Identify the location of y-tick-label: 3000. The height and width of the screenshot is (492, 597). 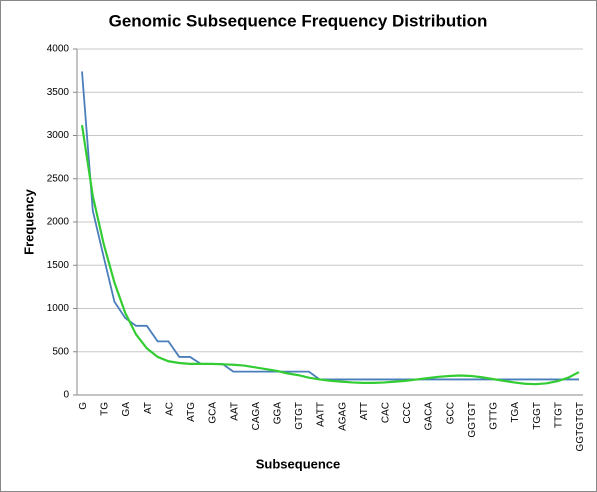
(58, 135).